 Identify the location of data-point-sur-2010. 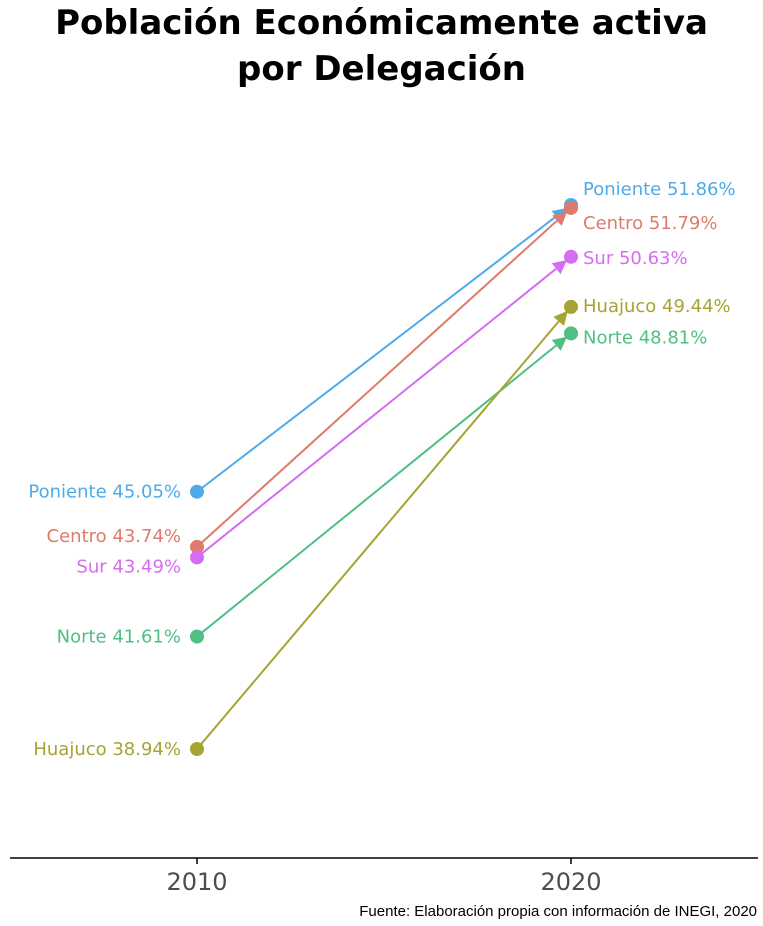
(197, 557).